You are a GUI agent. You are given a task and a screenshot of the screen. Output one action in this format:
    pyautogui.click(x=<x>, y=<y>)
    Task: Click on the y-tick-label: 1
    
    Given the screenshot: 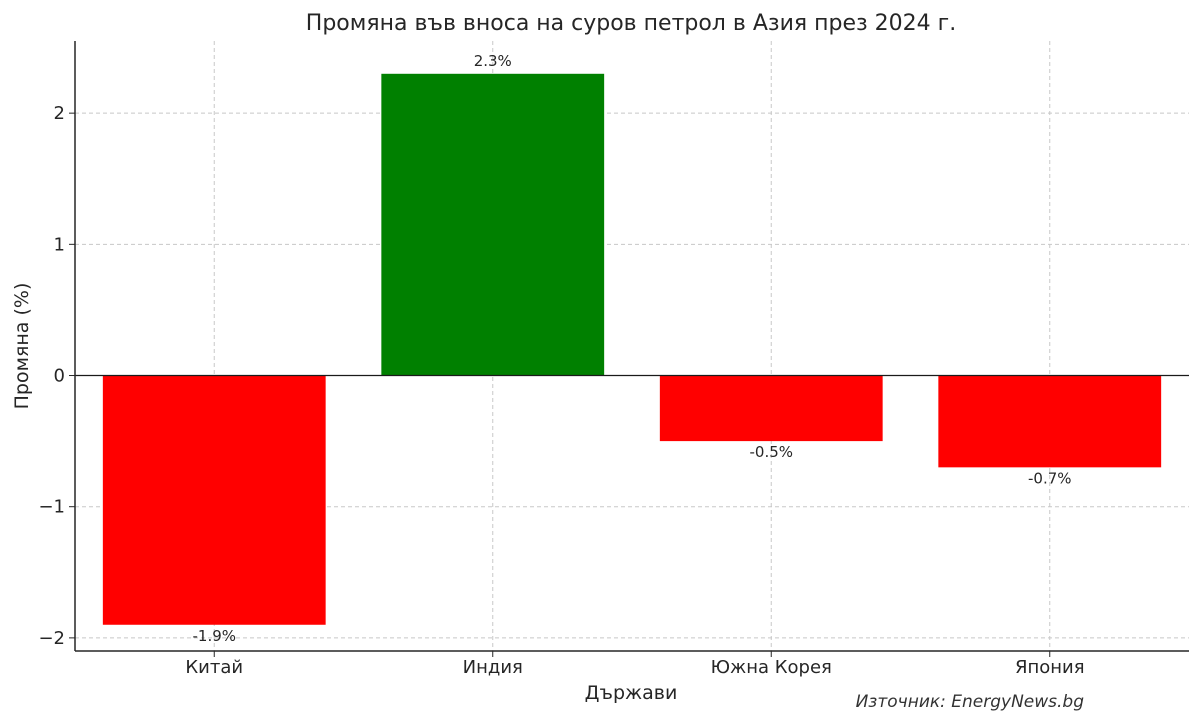 What is the action you would take?
    pyautogui.click(x=59, y=244)
    